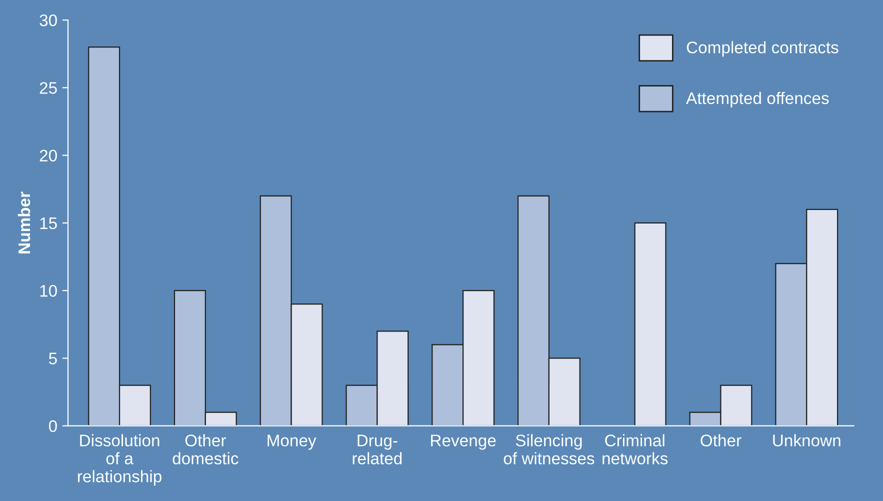 Image resolution: width=883 pixels, height=501 pixels. Describe the element at coordinates (120, 460) in the screenshot. I see `x-tick-label: Dissolution of a relationship` at that location.